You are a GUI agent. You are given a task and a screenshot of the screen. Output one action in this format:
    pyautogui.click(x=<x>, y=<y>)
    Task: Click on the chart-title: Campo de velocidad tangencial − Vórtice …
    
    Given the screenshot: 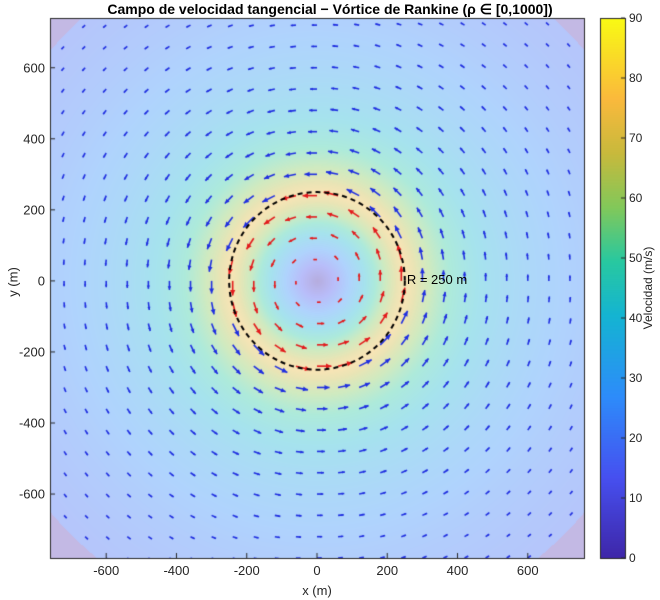 What is the action you would take?
    pyautogui.click(x=330, y=9)
    